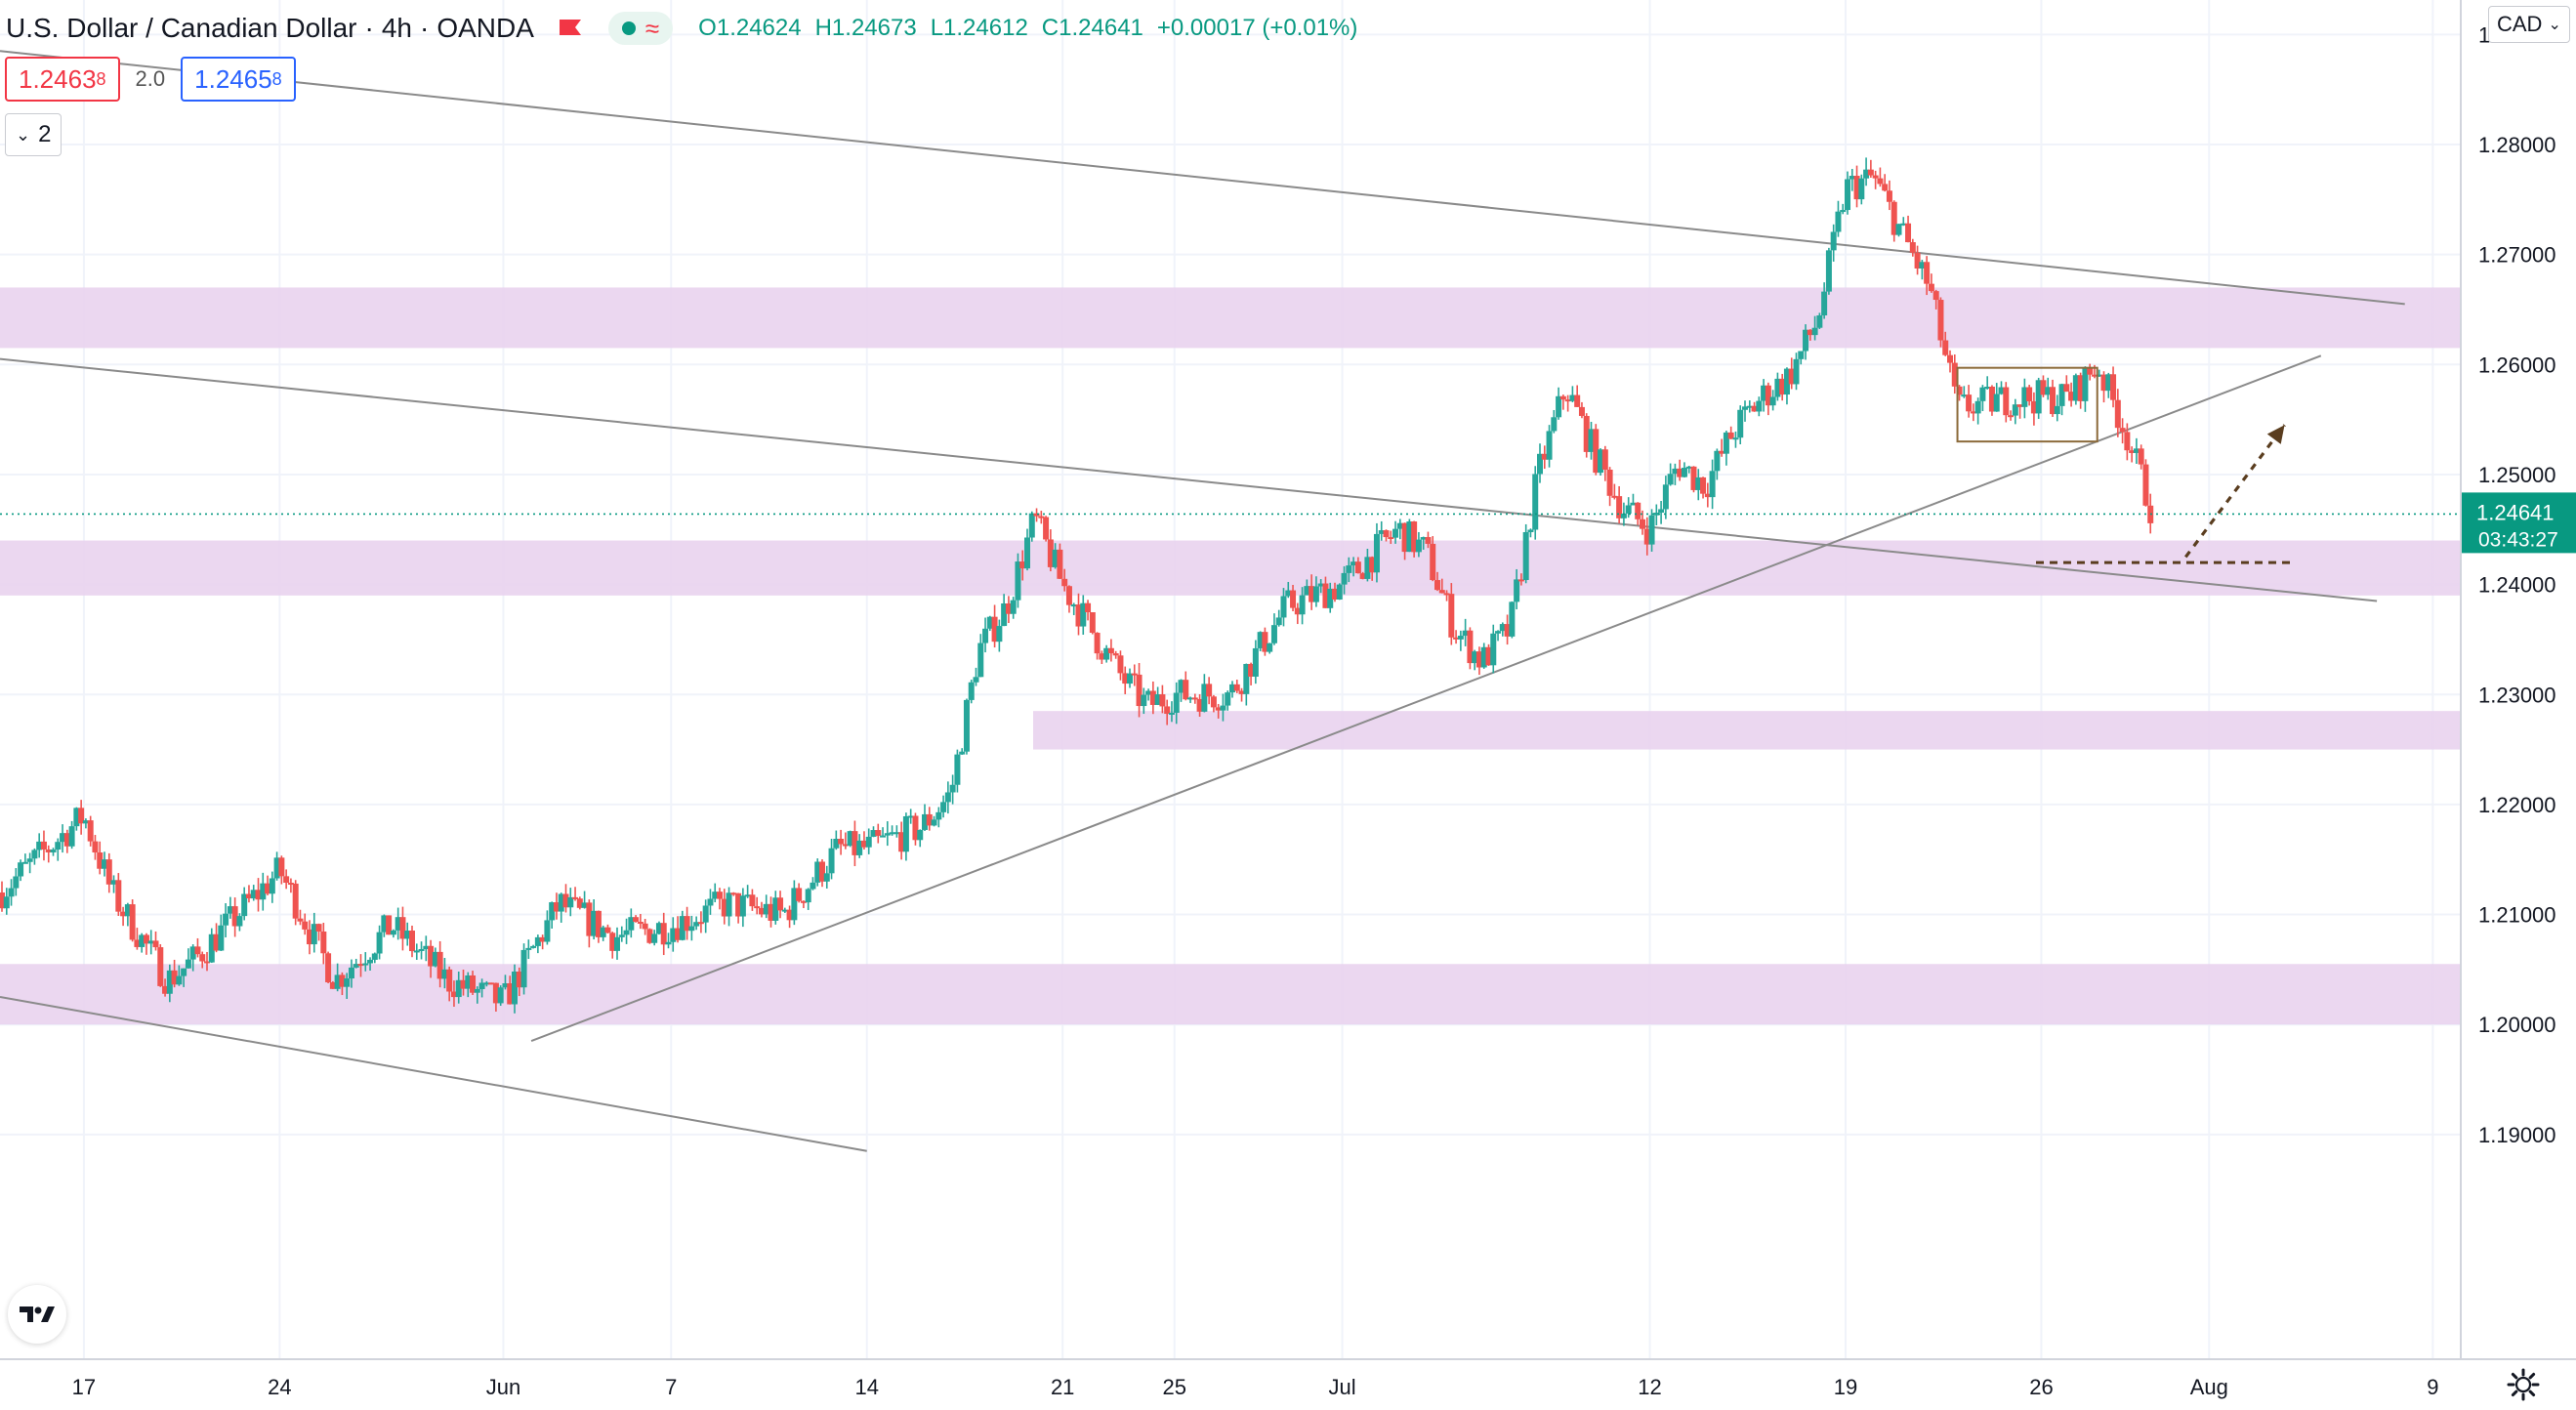 The image size is (2576, 1410). Describe the element at coordinates (1230, 465) in the screenshot. I see `annotations` at that location.